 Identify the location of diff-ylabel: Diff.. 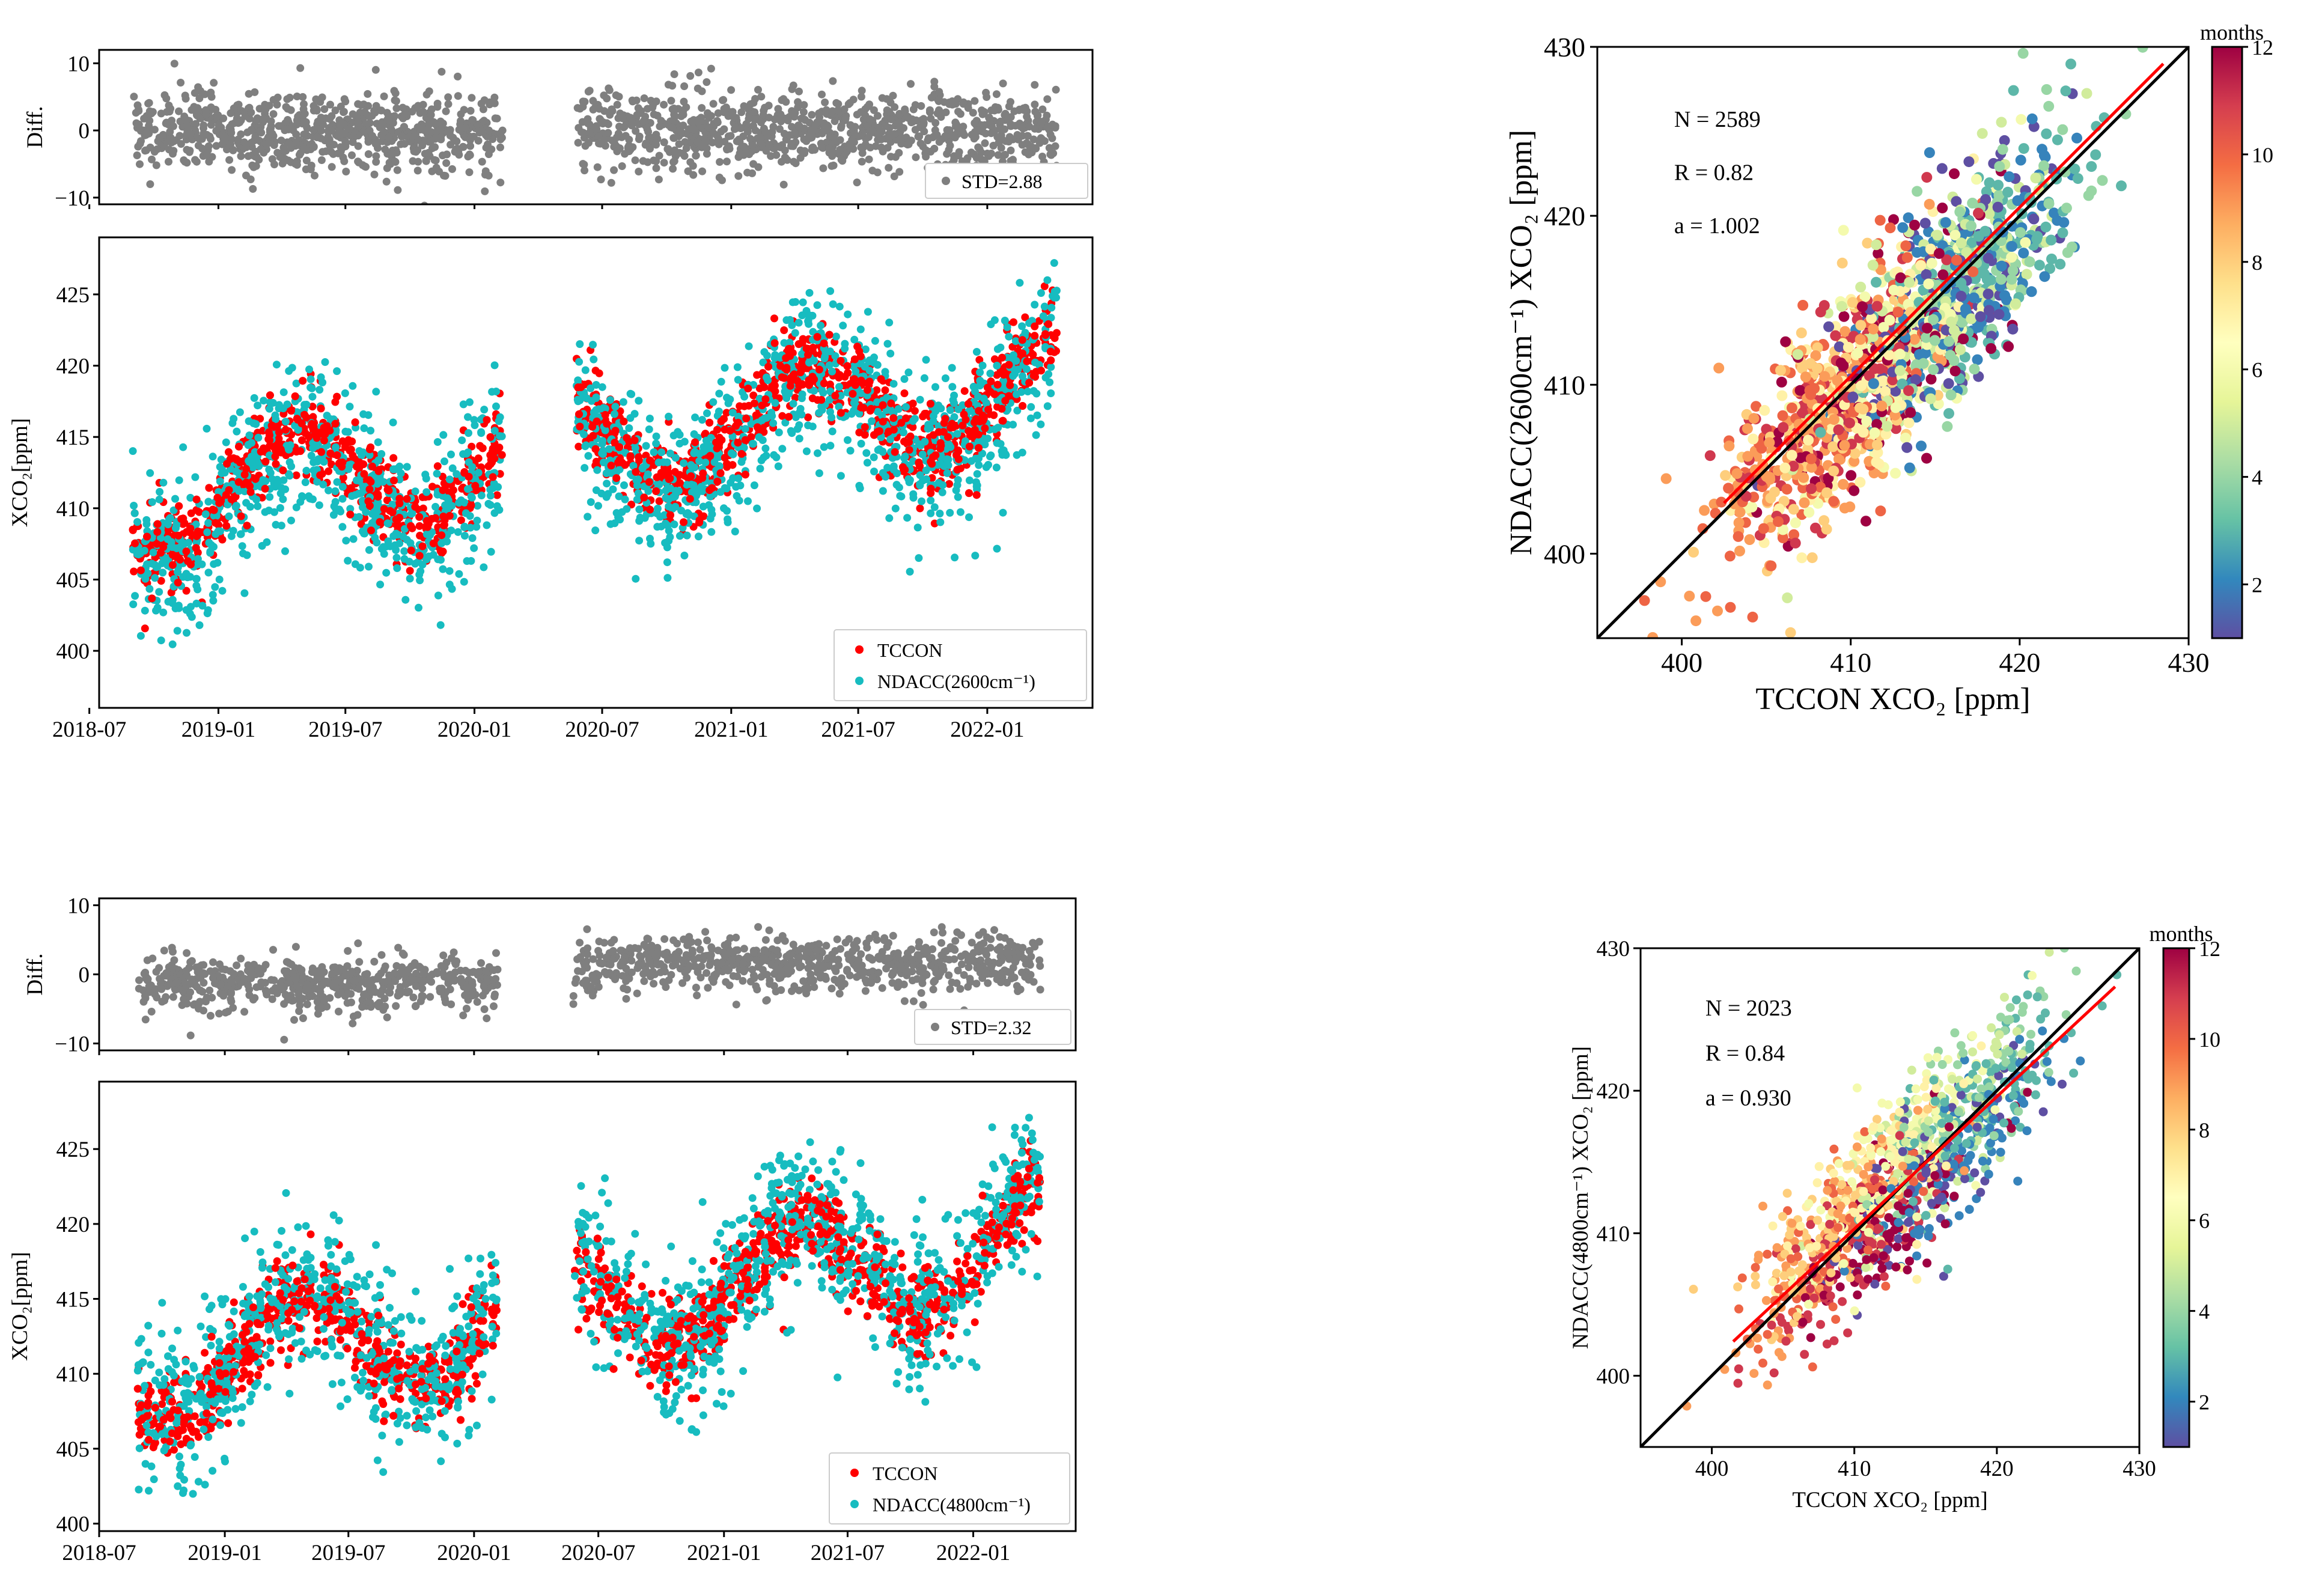
(35, 127).